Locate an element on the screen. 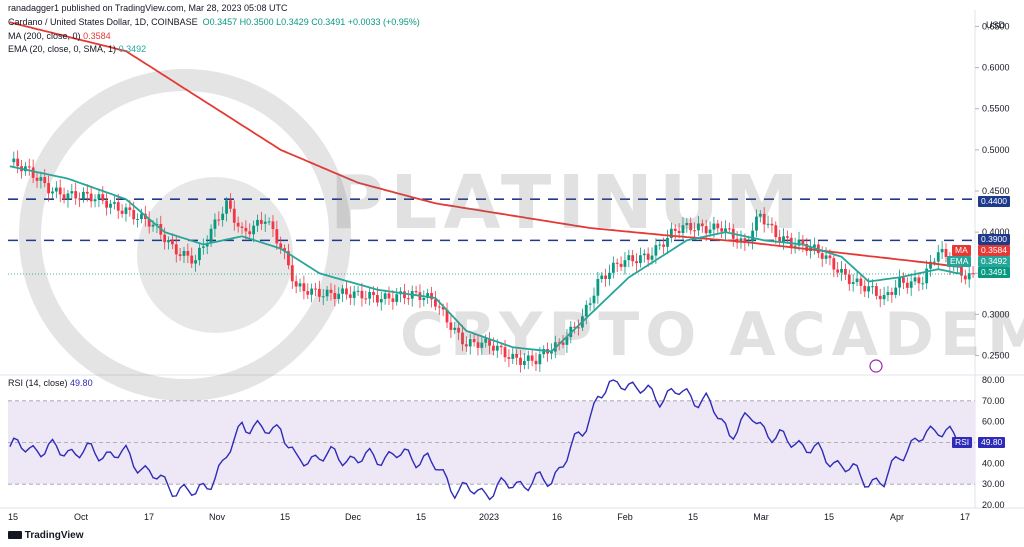 The width and height of the screenshot is (1024, 547). time-tick-label: 17 is located at coordinates (965, 517).